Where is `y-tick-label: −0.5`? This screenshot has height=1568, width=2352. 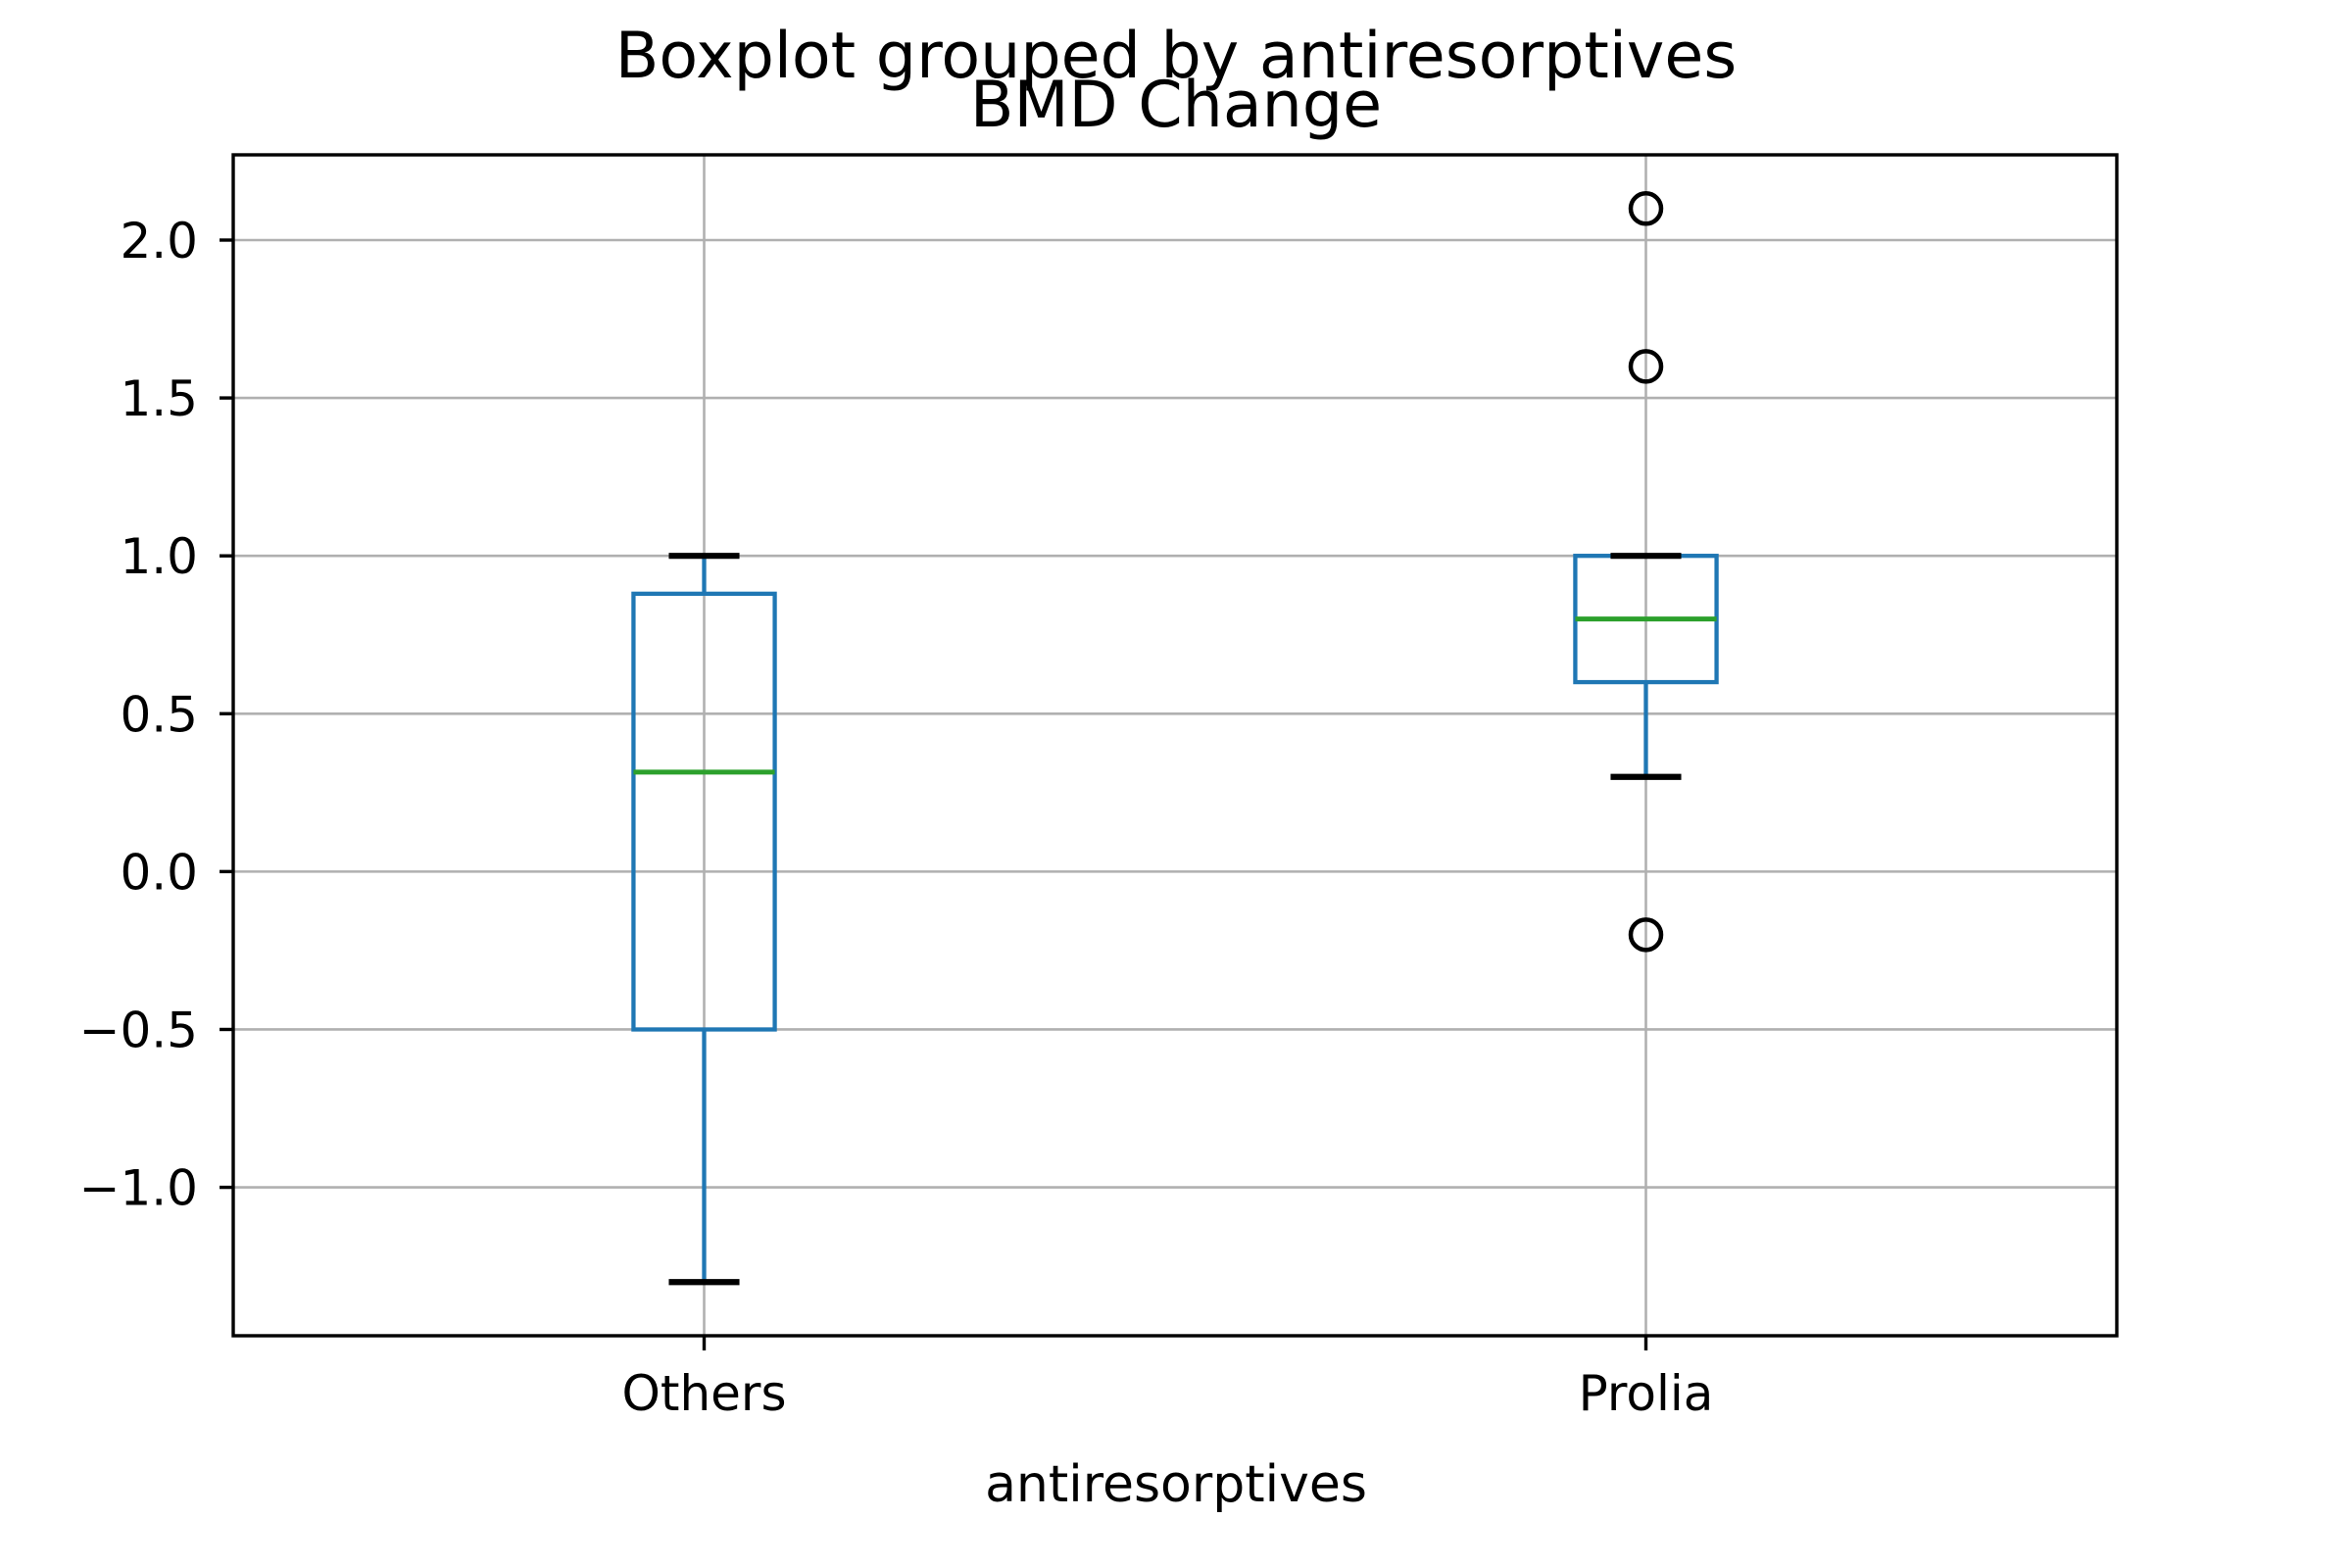 y-tick-label: −0.5 is located at coordinates (138, 1030).